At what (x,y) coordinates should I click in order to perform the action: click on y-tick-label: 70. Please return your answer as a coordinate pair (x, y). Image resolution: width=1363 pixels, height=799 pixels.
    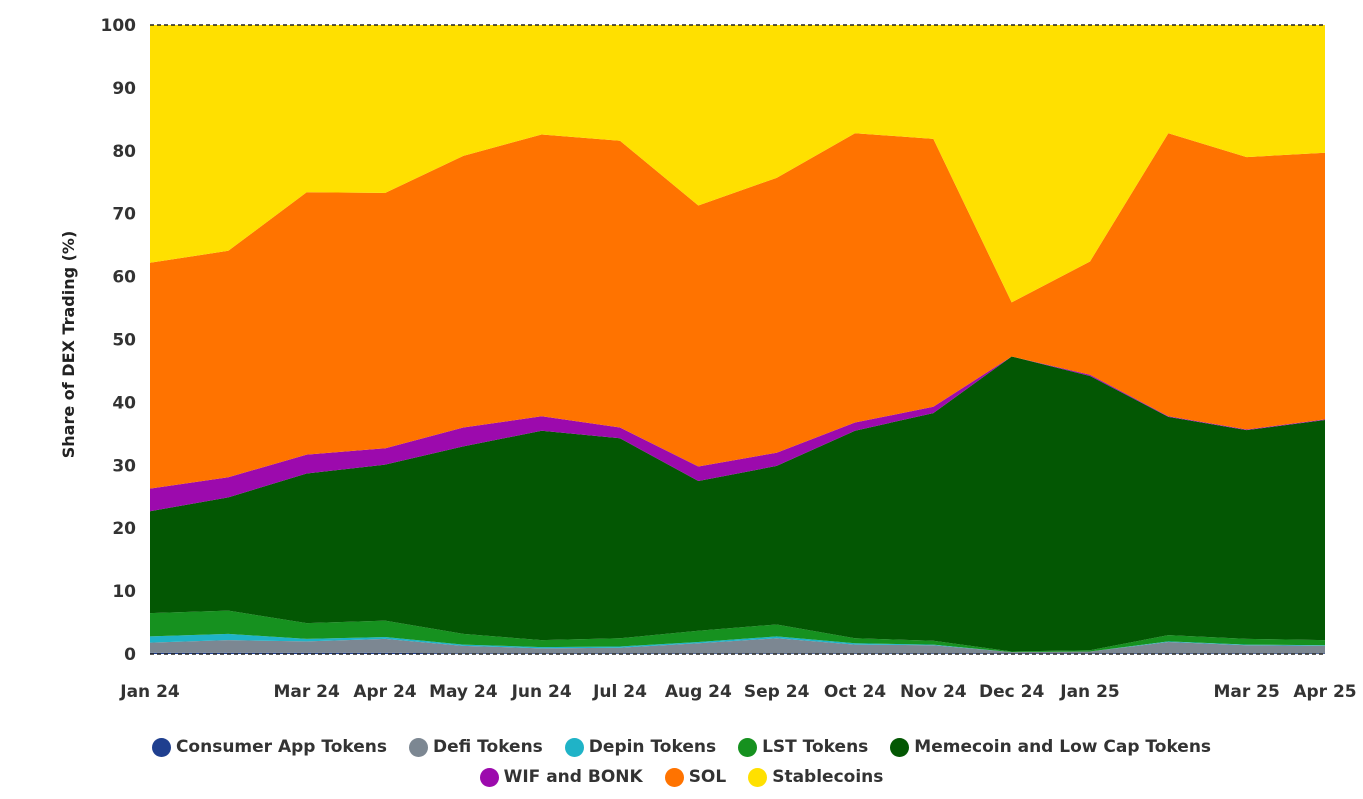
    Looking at the image, I should click on (124, 215).